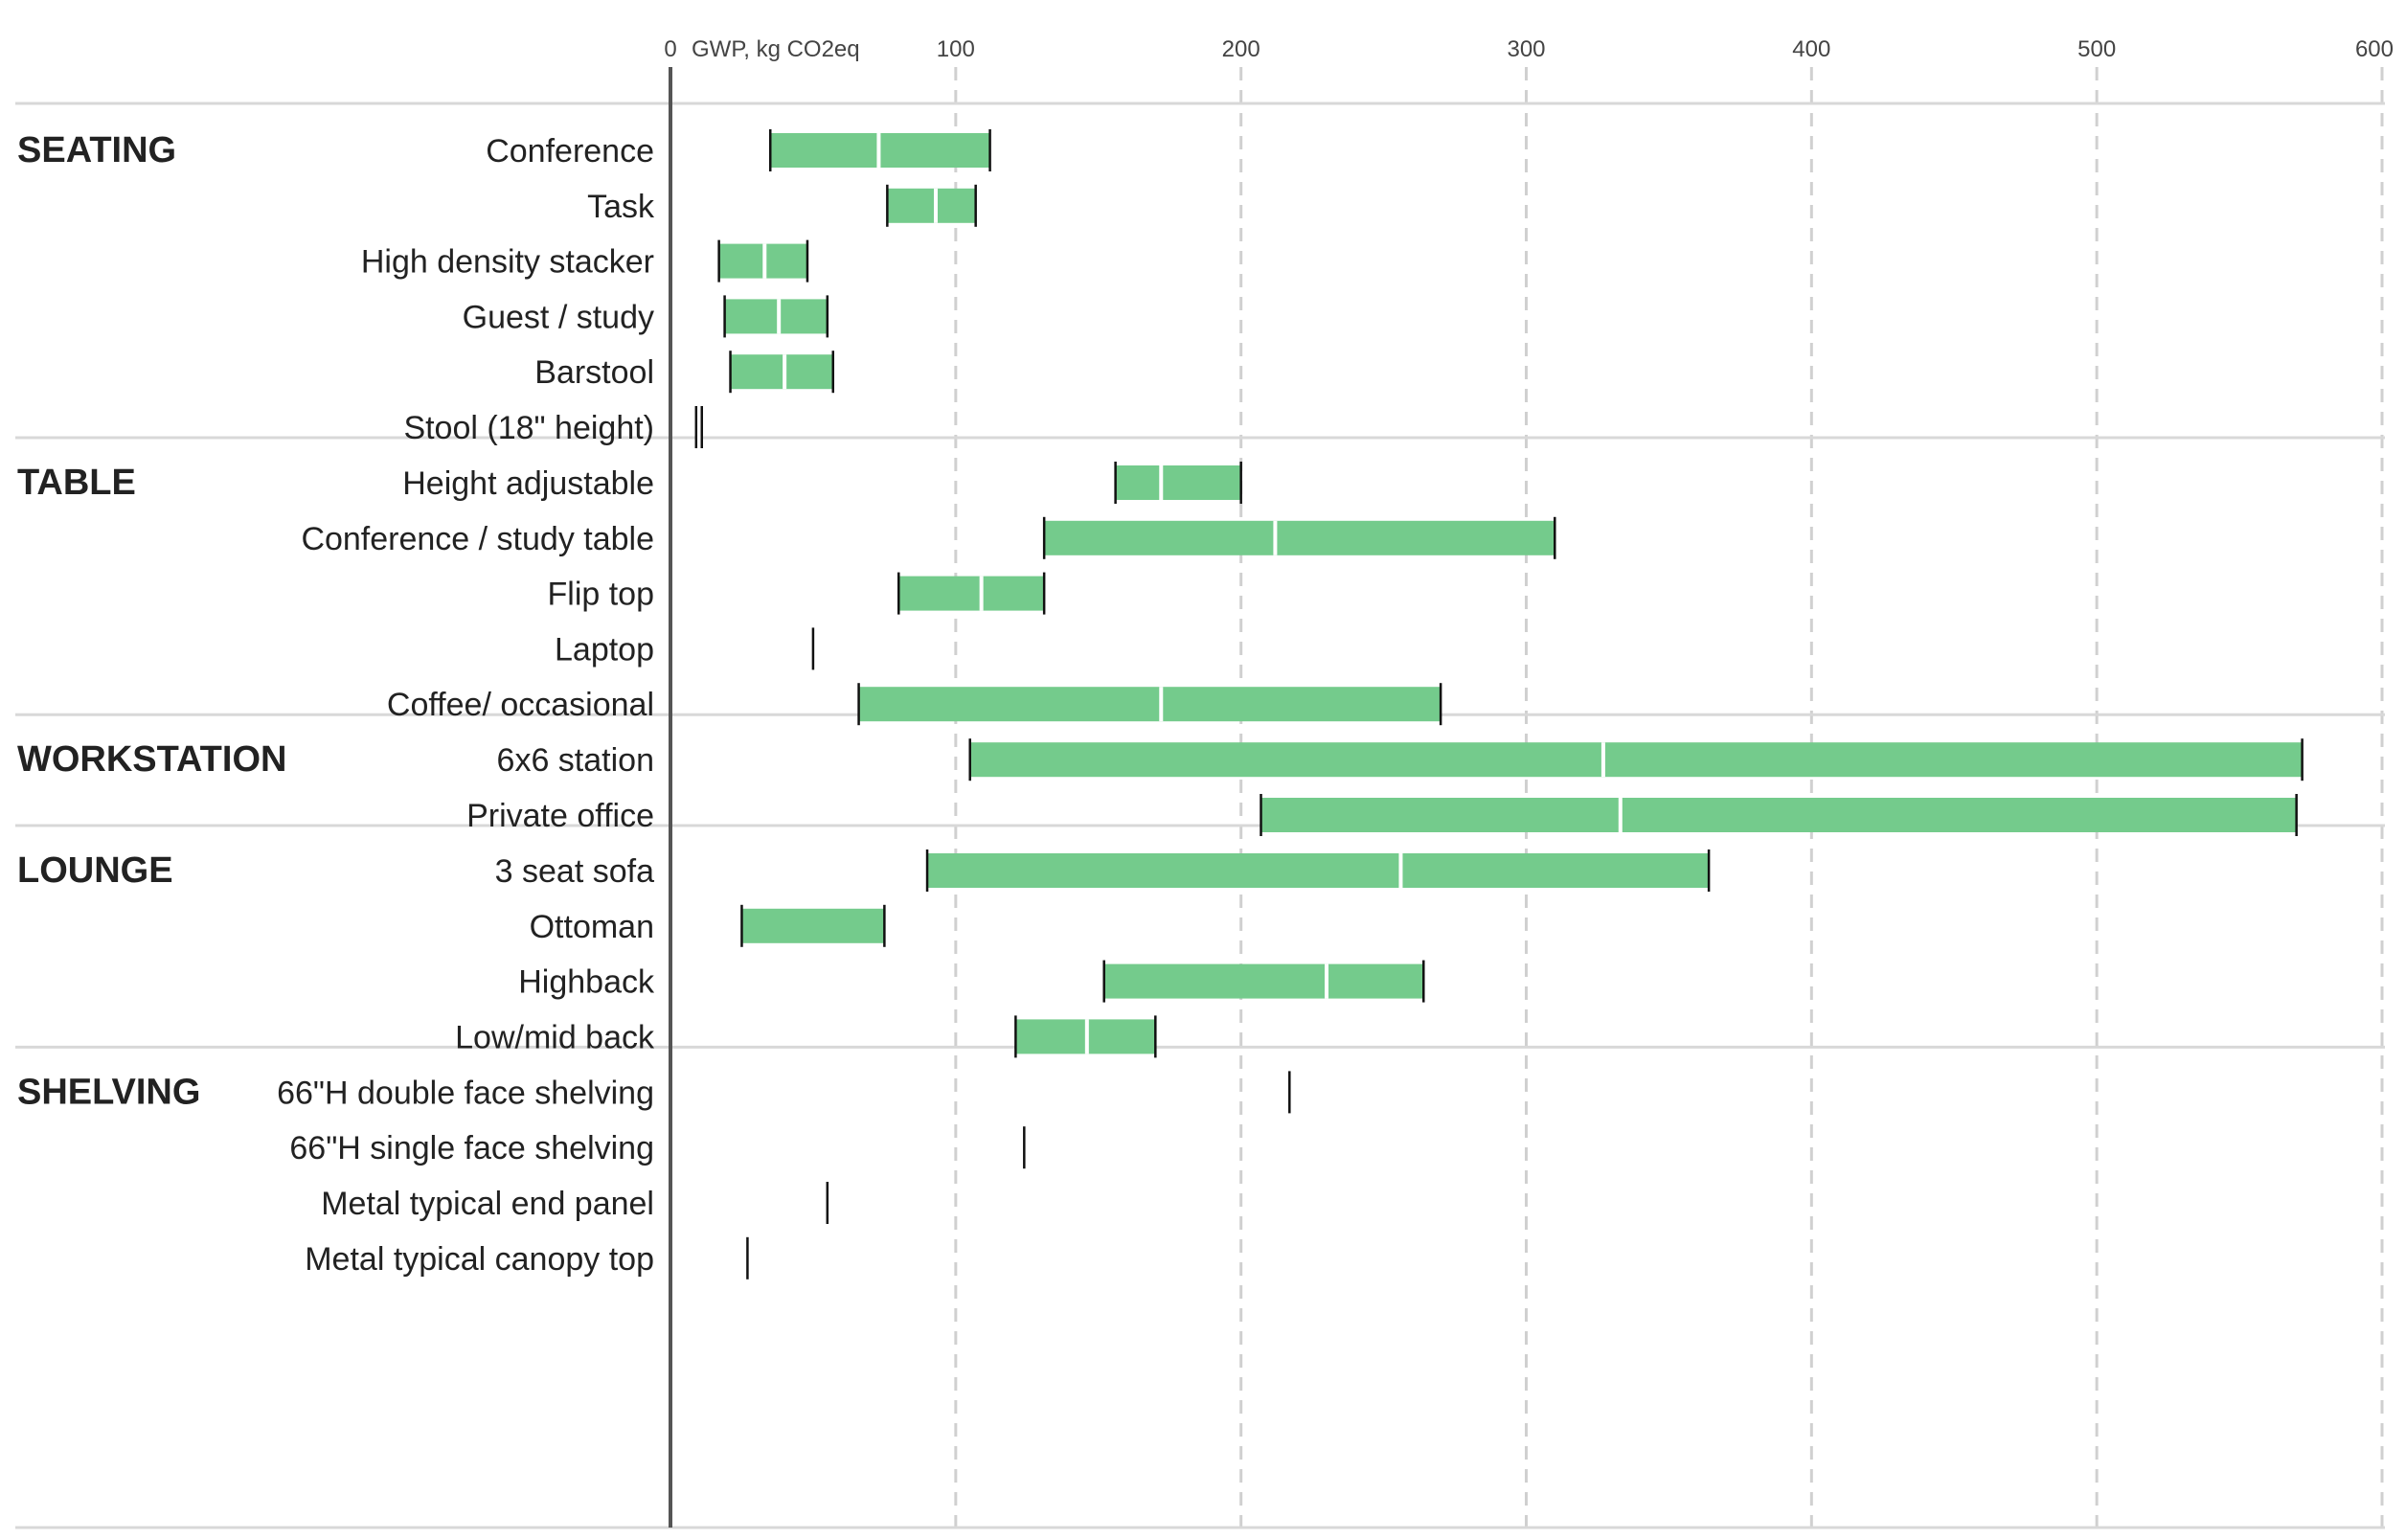 This screenshot has height=1540, width=2406. I want to click on x-tick-label-600: 600, so click(2374, 49).